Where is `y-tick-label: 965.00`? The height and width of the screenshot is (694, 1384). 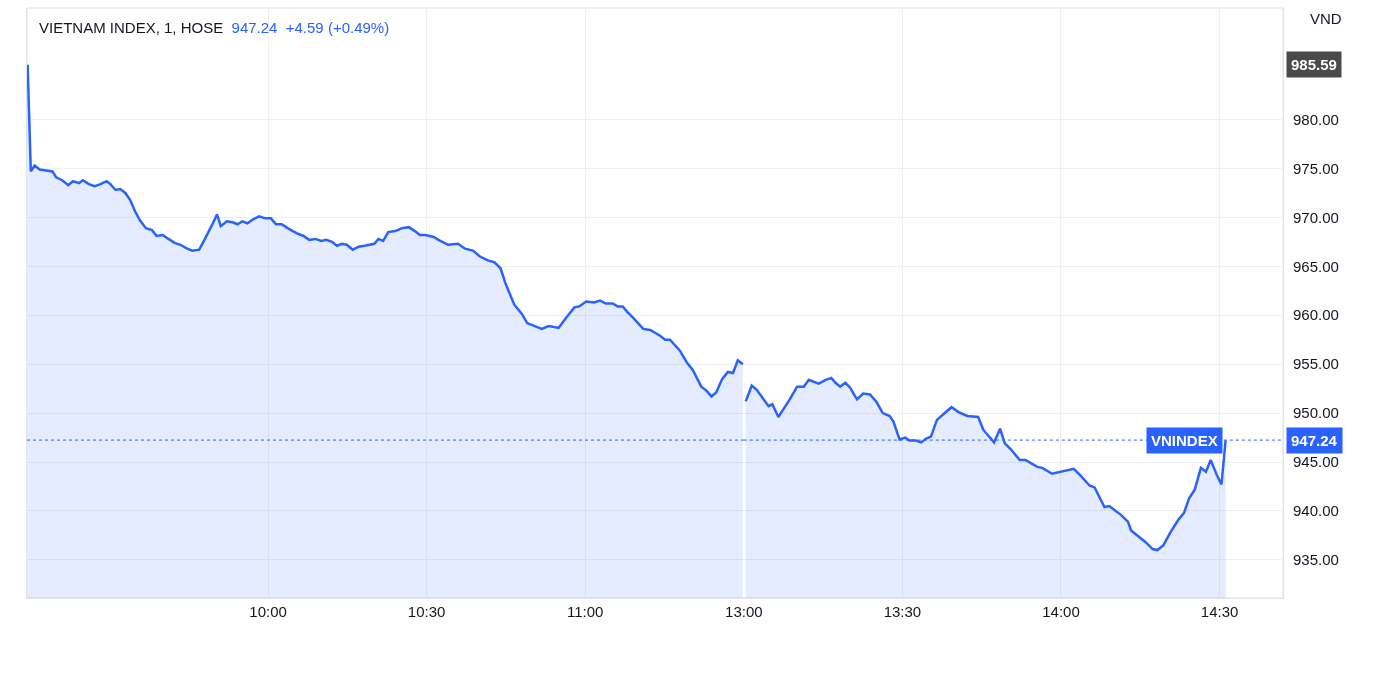
y-tick-label: 965.00 is located at coordinates (1316, 266).